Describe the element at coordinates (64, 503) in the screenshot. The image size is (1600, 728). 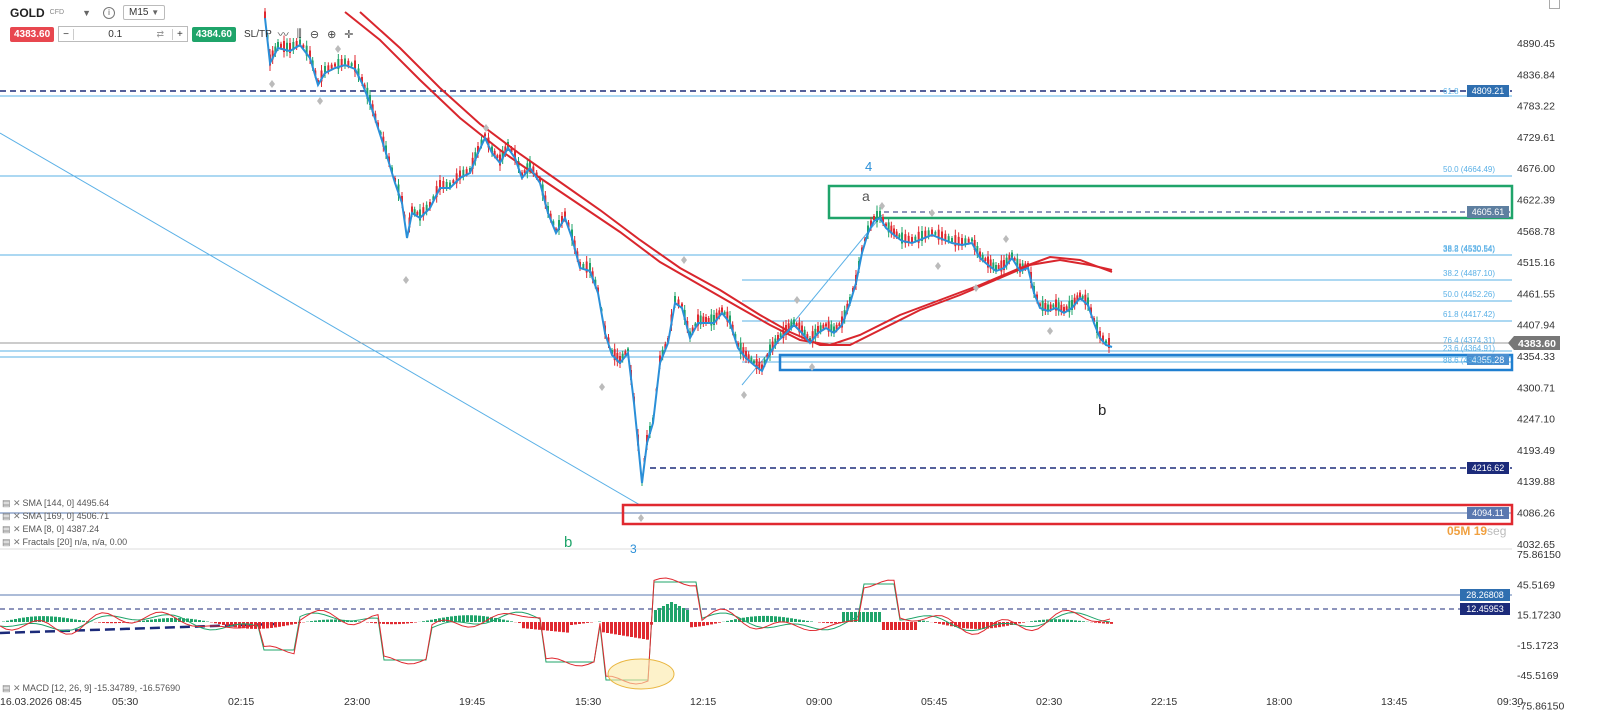
I see `indicator-sma144: ▤ ✕ SMA [144, 0] 4495.64` at that location.